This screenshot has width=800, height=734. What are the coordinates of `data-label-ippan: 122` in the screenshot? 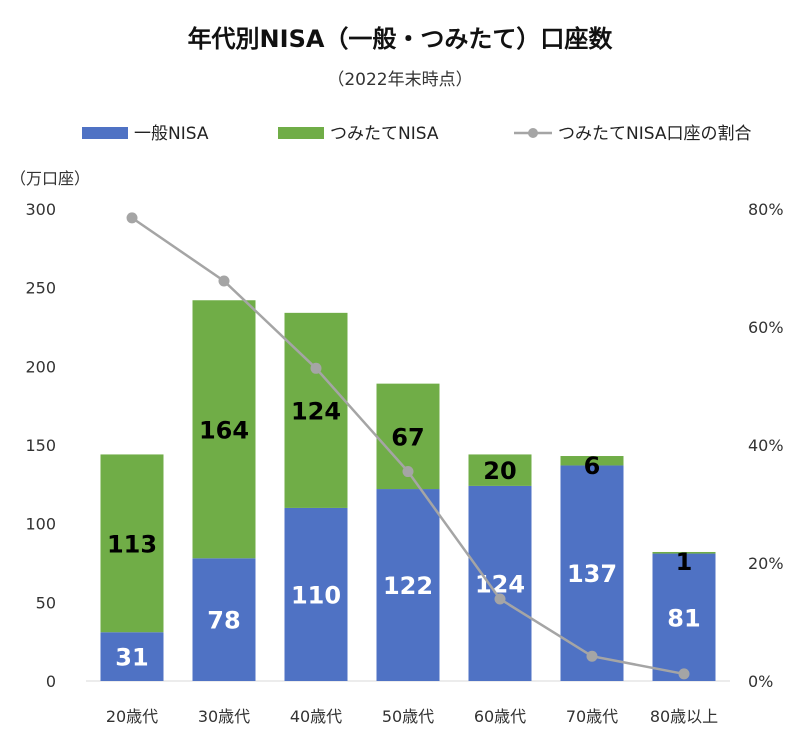 It's located at (408, 586).